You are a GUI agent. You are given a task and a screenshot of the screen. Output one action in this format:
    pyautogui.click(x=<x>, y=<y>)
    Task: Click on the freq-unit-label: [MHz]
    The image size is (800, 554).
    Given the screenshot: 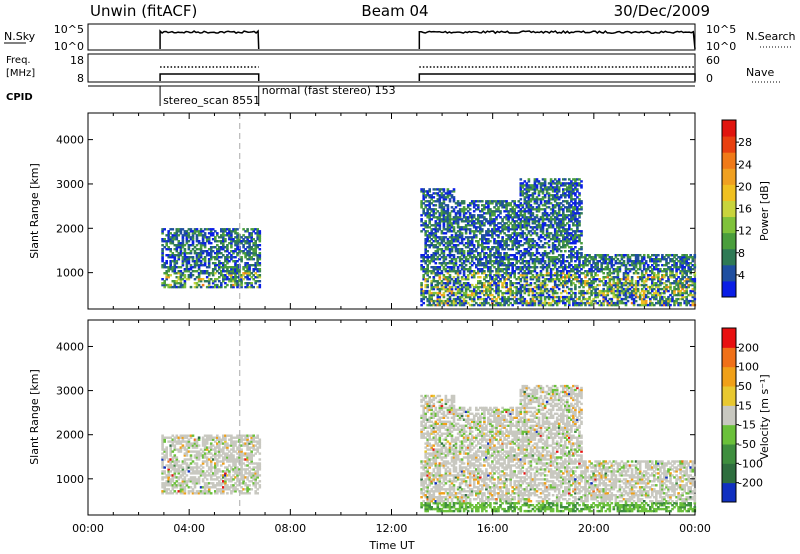 What is the action you would take?
    pyautogui.click(x=20, y=73)
    